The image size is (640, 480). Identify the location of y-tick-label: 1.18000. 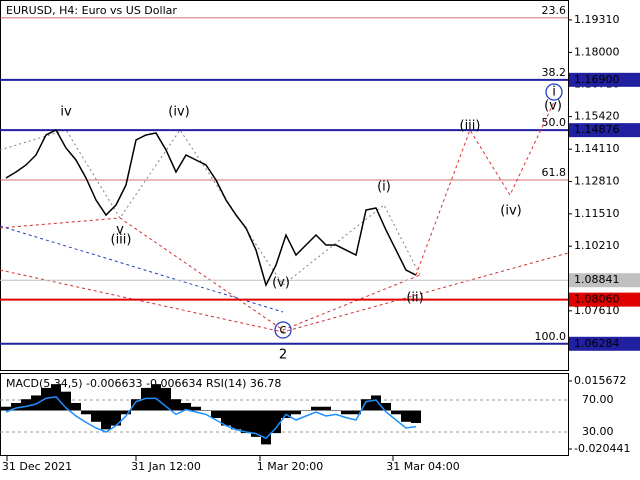
(597, 51).